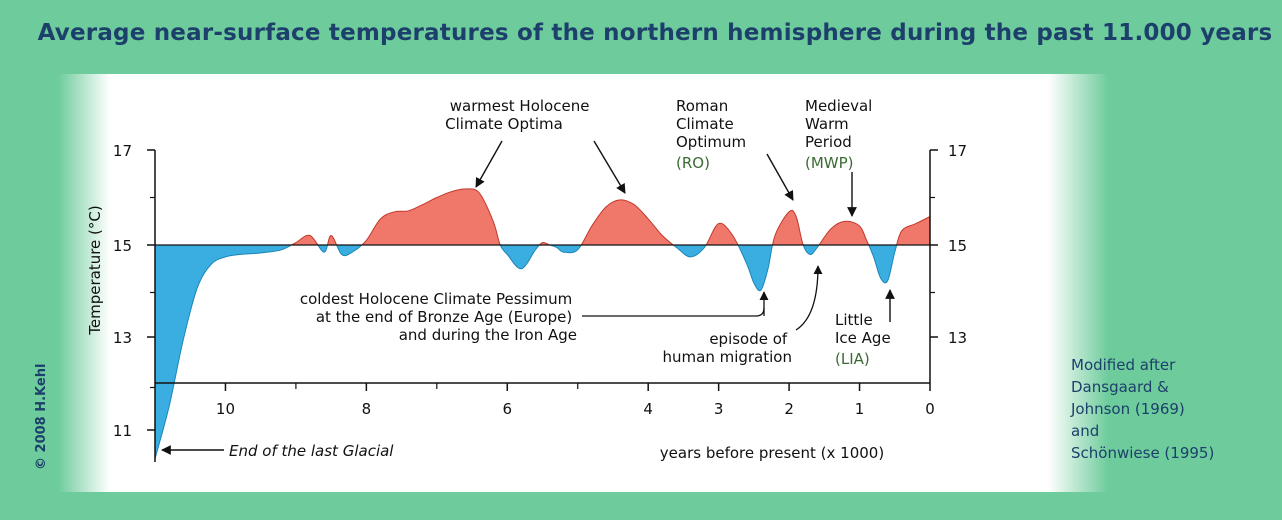 Image resolution: width=1282 pixels, height=520 pixels. I want to click on annotation-coldest-line: and during the Iron Age, so click(488, 335).